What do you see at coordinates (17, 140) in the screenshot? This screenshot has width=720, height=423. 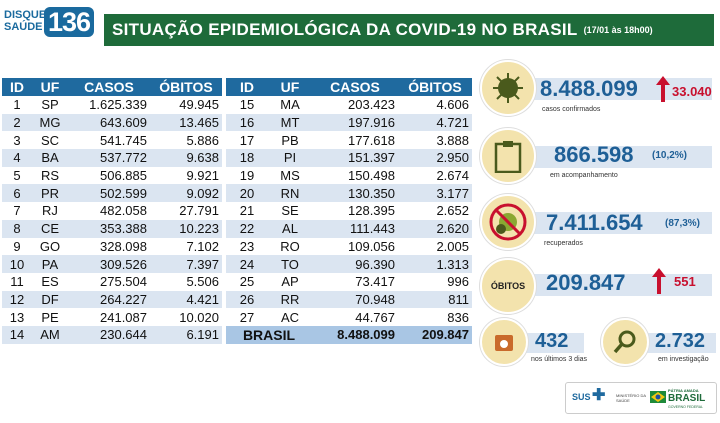 I see `cell-id: 3` at bounding box center [17, 140].